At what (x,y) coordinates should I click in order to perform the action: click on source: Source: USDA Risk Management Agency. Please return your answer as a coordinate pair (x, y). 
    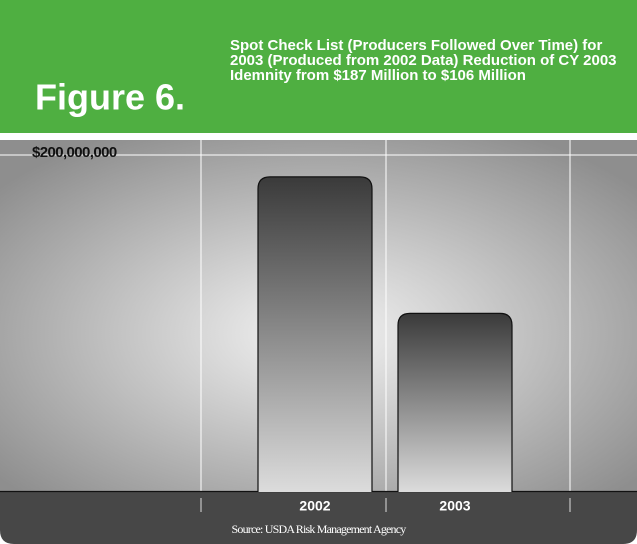
    Looking at the image, I should click on (319, 529).